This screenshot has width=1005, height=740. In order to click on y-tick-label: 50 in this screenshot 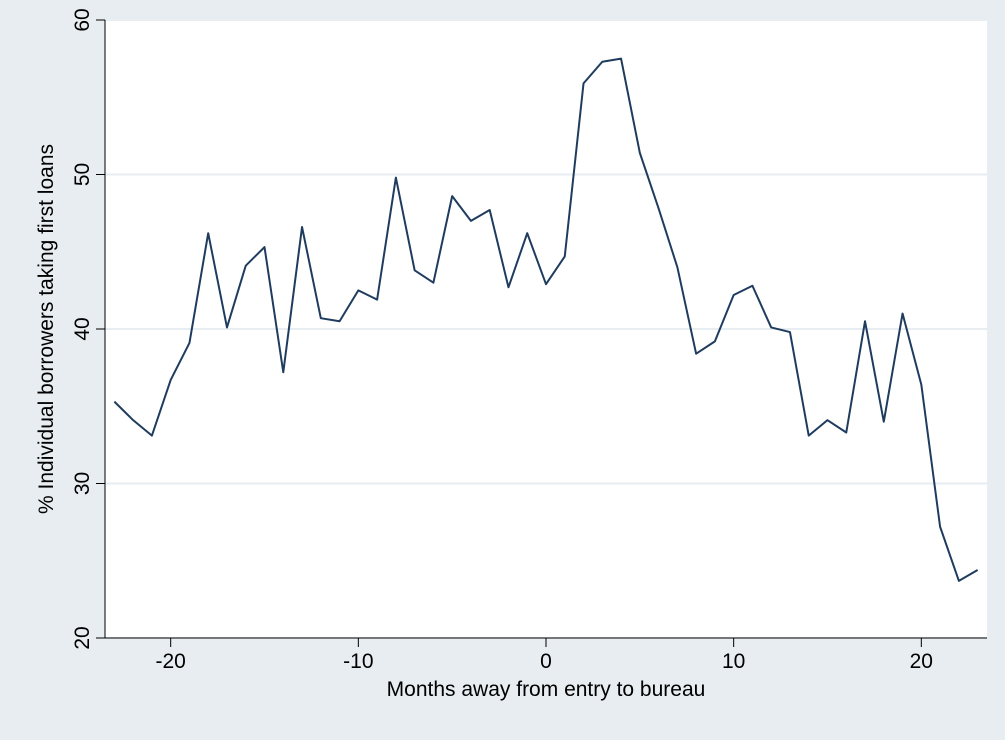, I will do `click(82, 174)`.